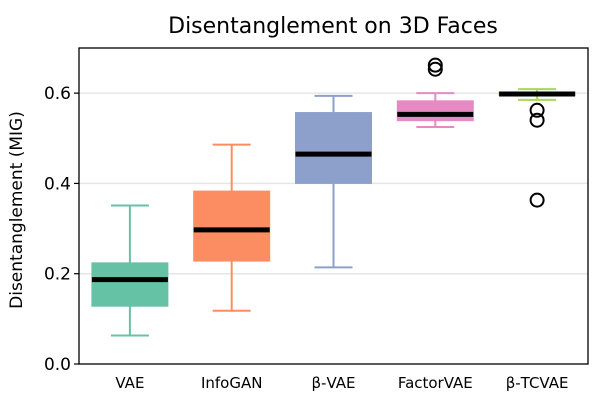 Image resolution: width=598 pixels, height=415 pixels. Describe the element at coordinates (129, 383) in the screenshot. I see `x-tick-label: VAE` at that location.